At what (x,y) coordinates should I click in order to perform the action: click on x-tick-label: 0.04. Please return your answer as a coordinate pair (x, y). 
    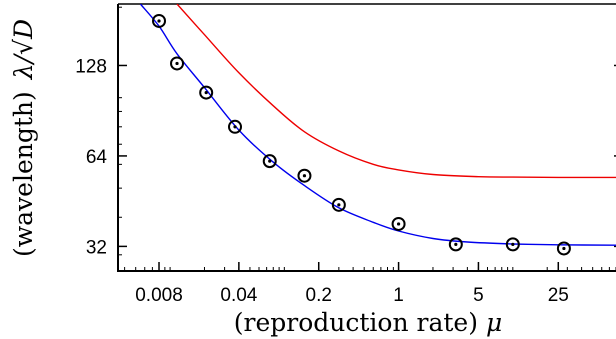
    Looking at the image, I should click on (238, 295).